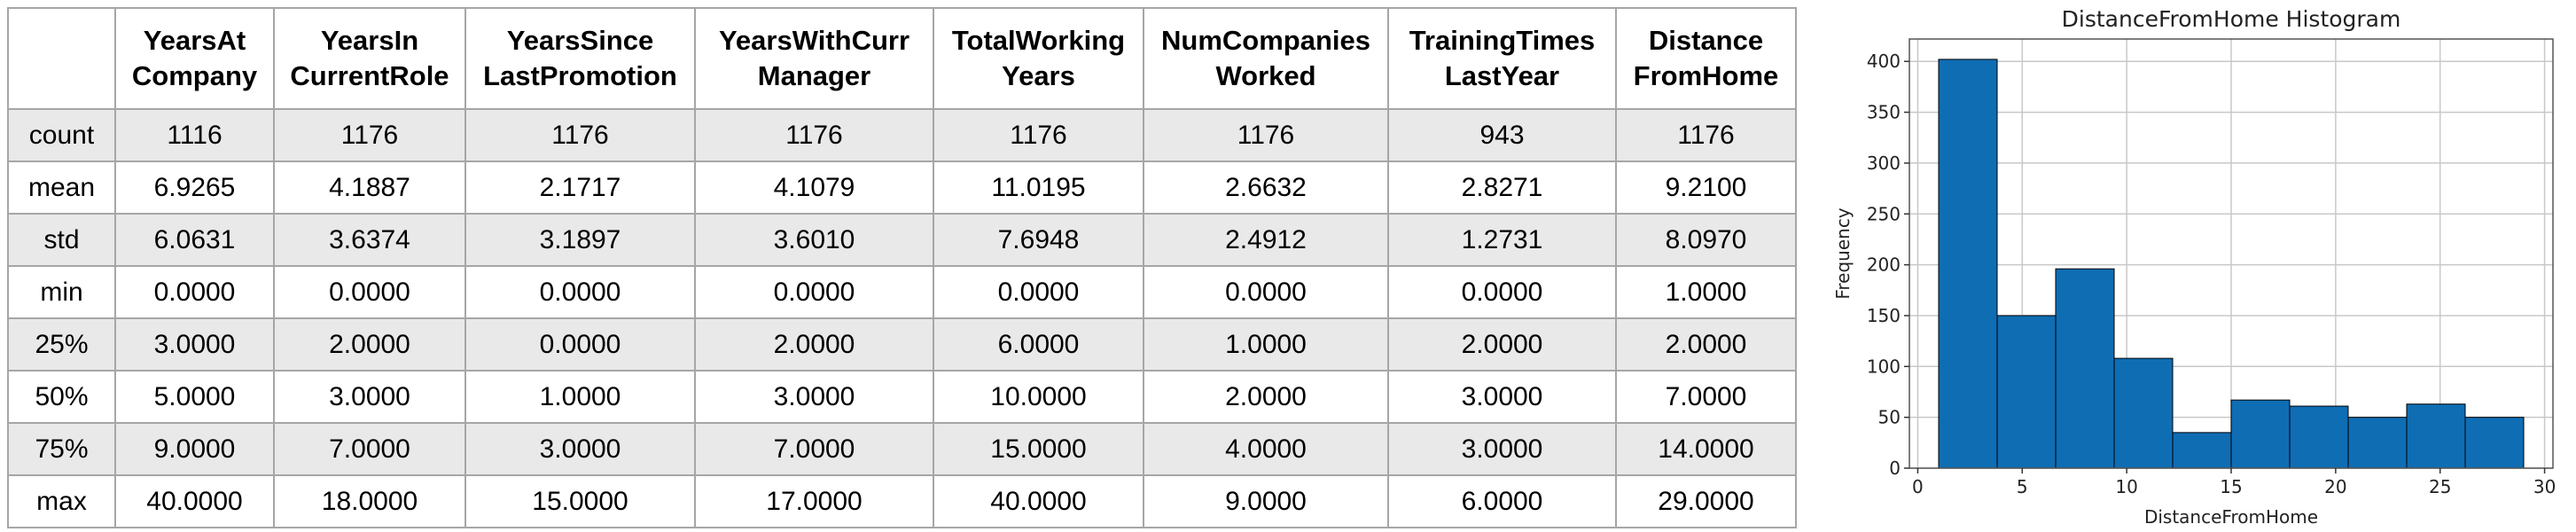 The width and height of the screenshot is (2576, 532). Describe the element at coordinates (1502, 59) in the screenshot. I see `column-header: TrainingTimes LastYear` at that location.